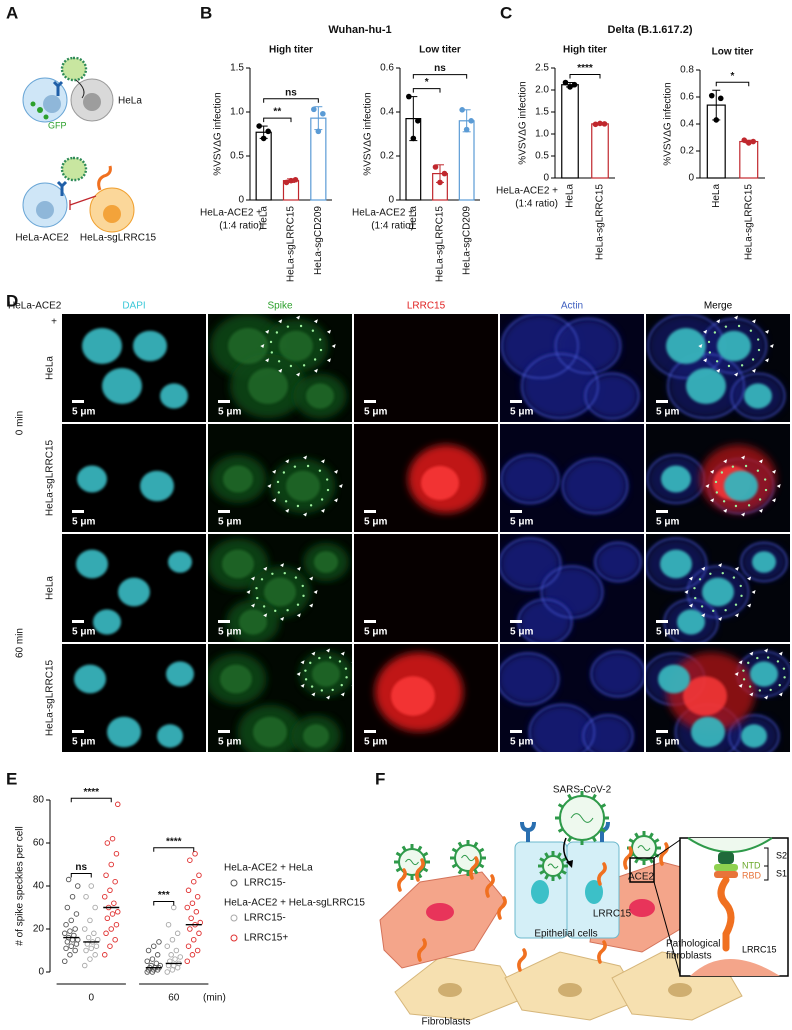  I want to click on panel-label: C, so click(506, 12).